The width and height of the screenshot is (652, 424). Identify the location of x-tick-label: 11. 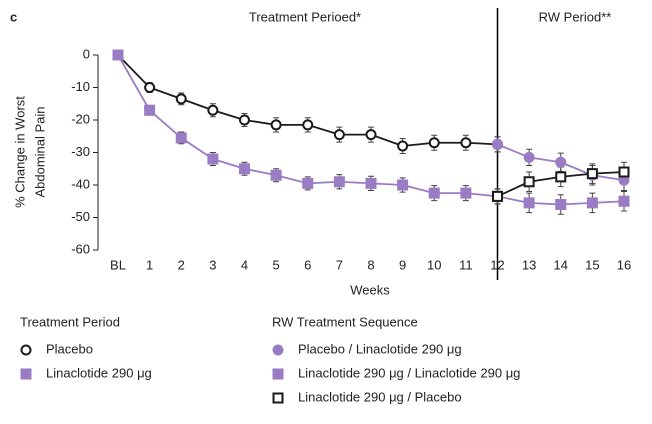
(466, 264).